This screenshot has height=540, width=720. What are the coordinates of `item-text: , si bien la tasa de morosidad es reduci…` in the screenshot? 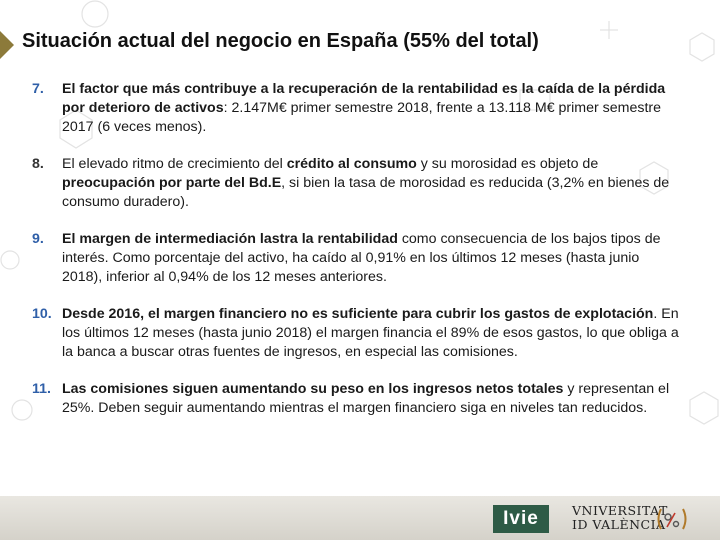 It's located at (366, 192).